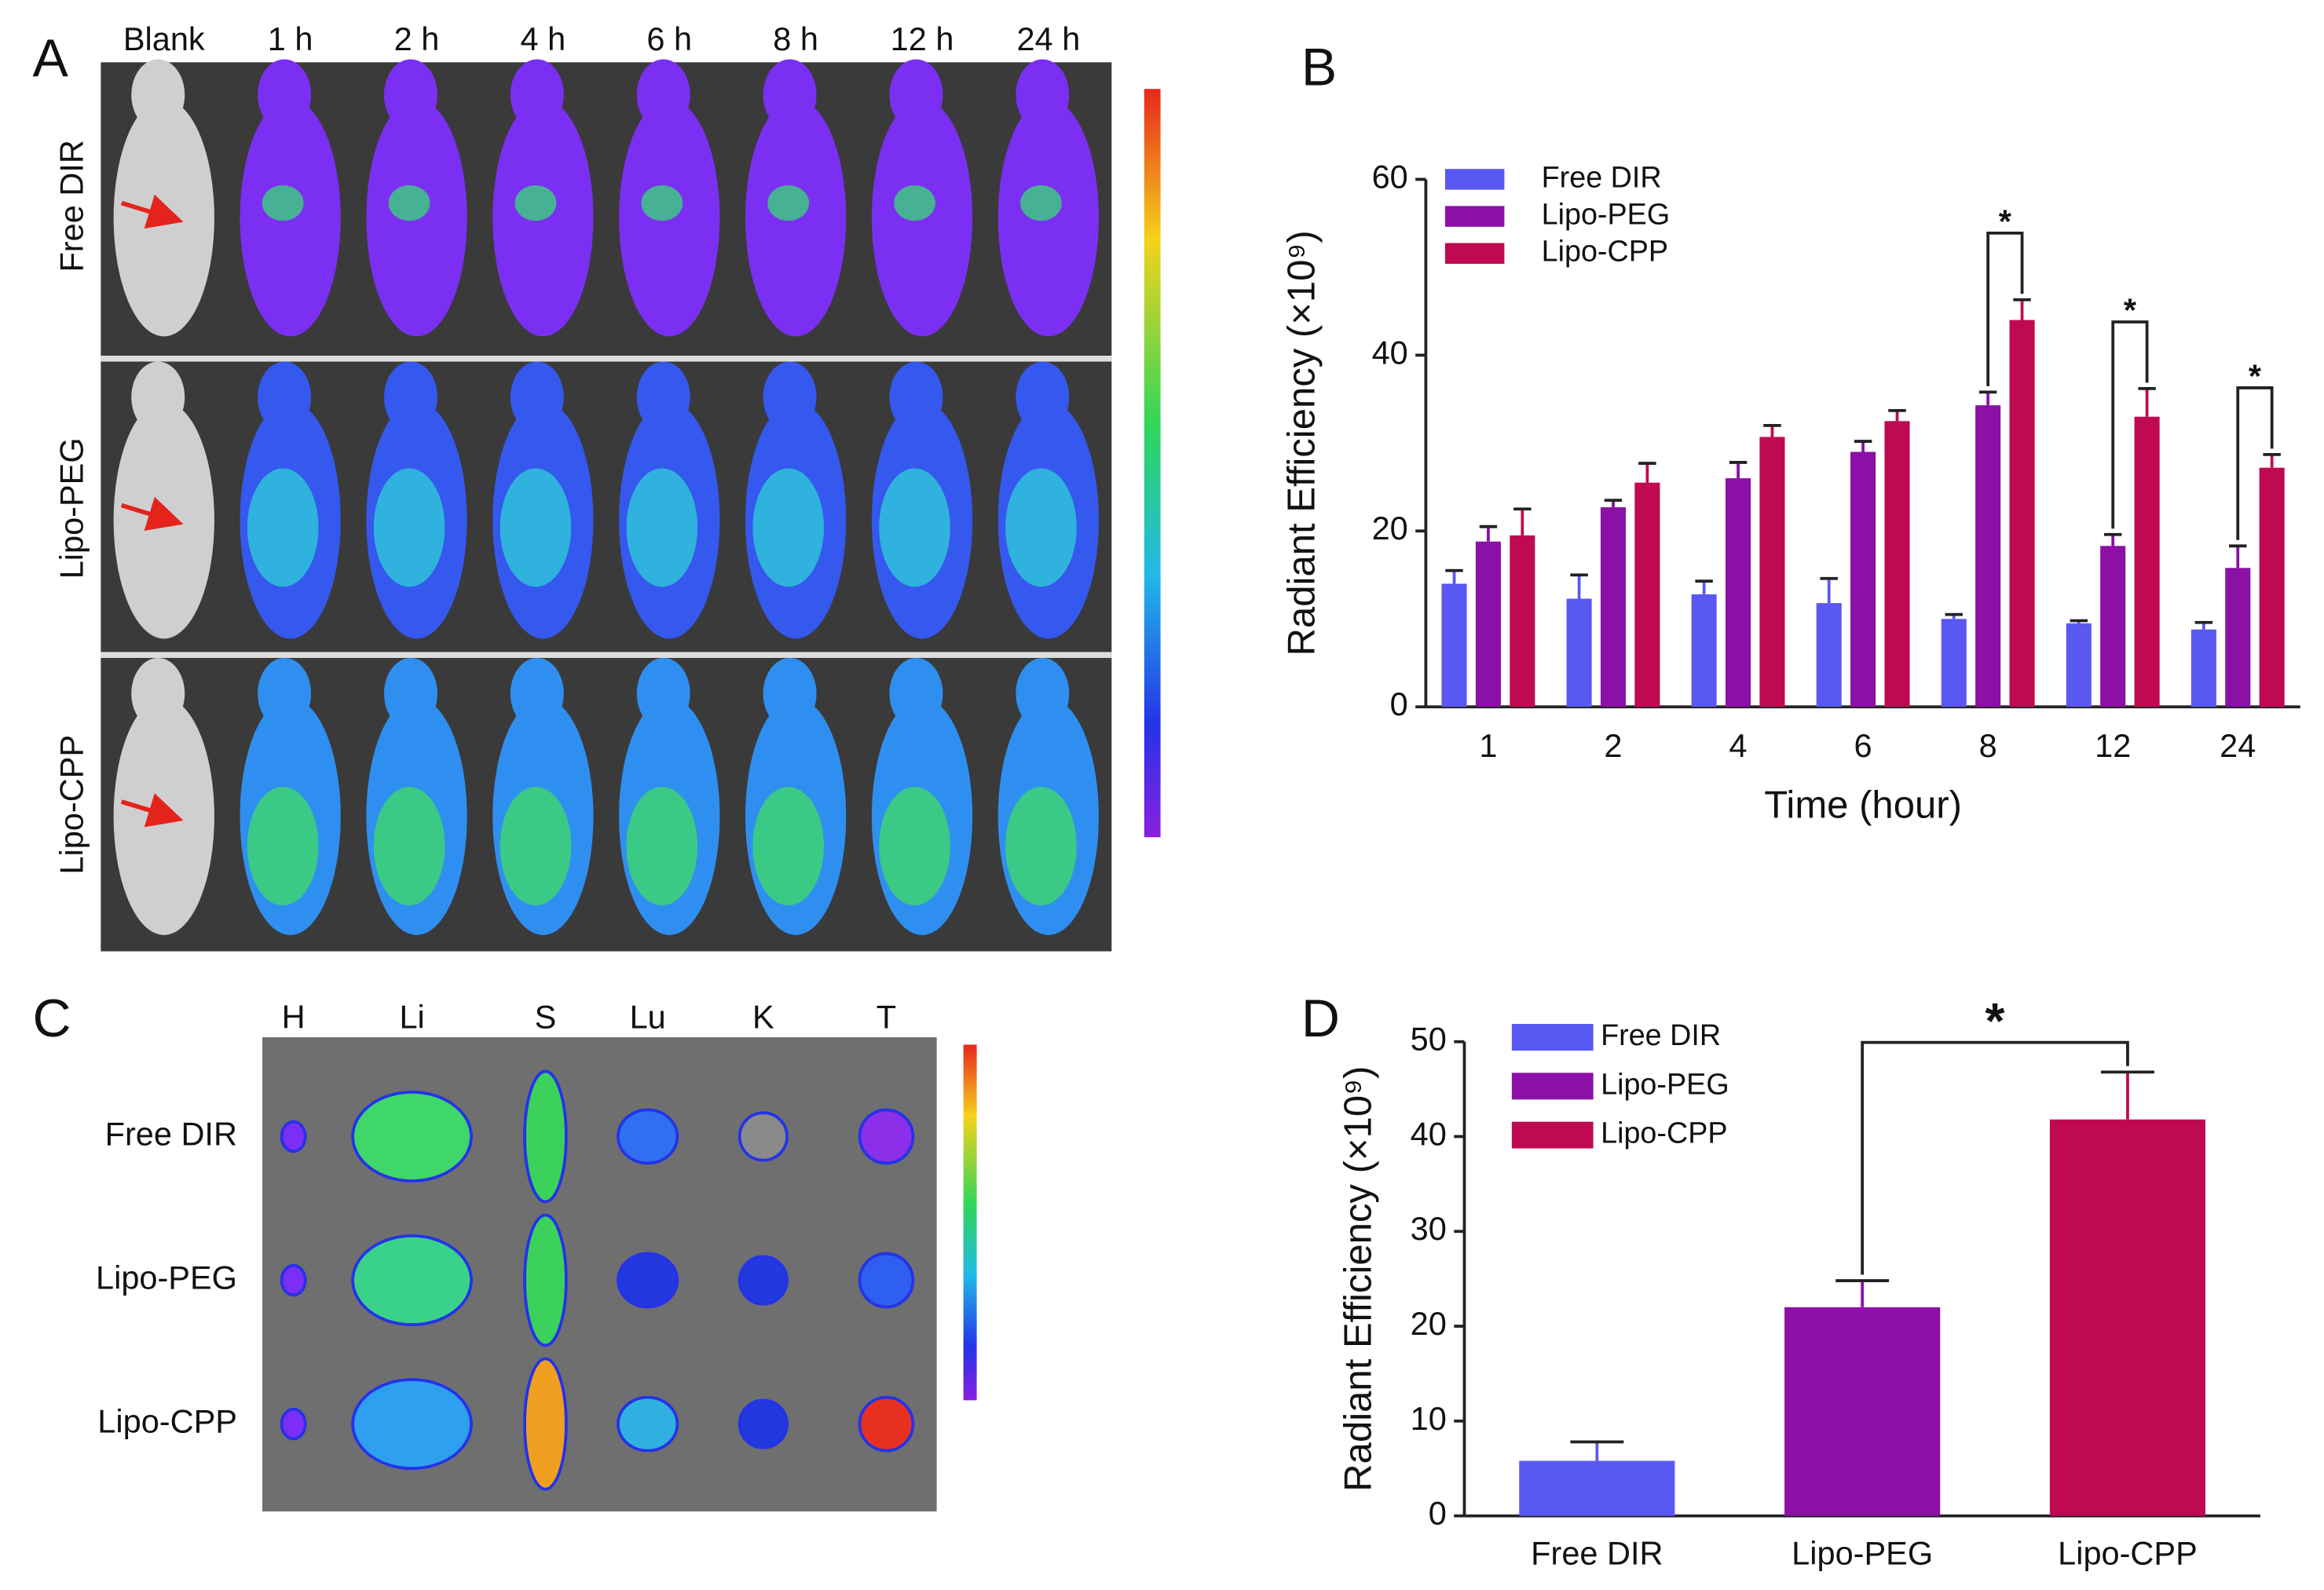  Describe the element at coordinates (1399, 703) in the screenshot. I see `y-tick-label: 0` at that location.